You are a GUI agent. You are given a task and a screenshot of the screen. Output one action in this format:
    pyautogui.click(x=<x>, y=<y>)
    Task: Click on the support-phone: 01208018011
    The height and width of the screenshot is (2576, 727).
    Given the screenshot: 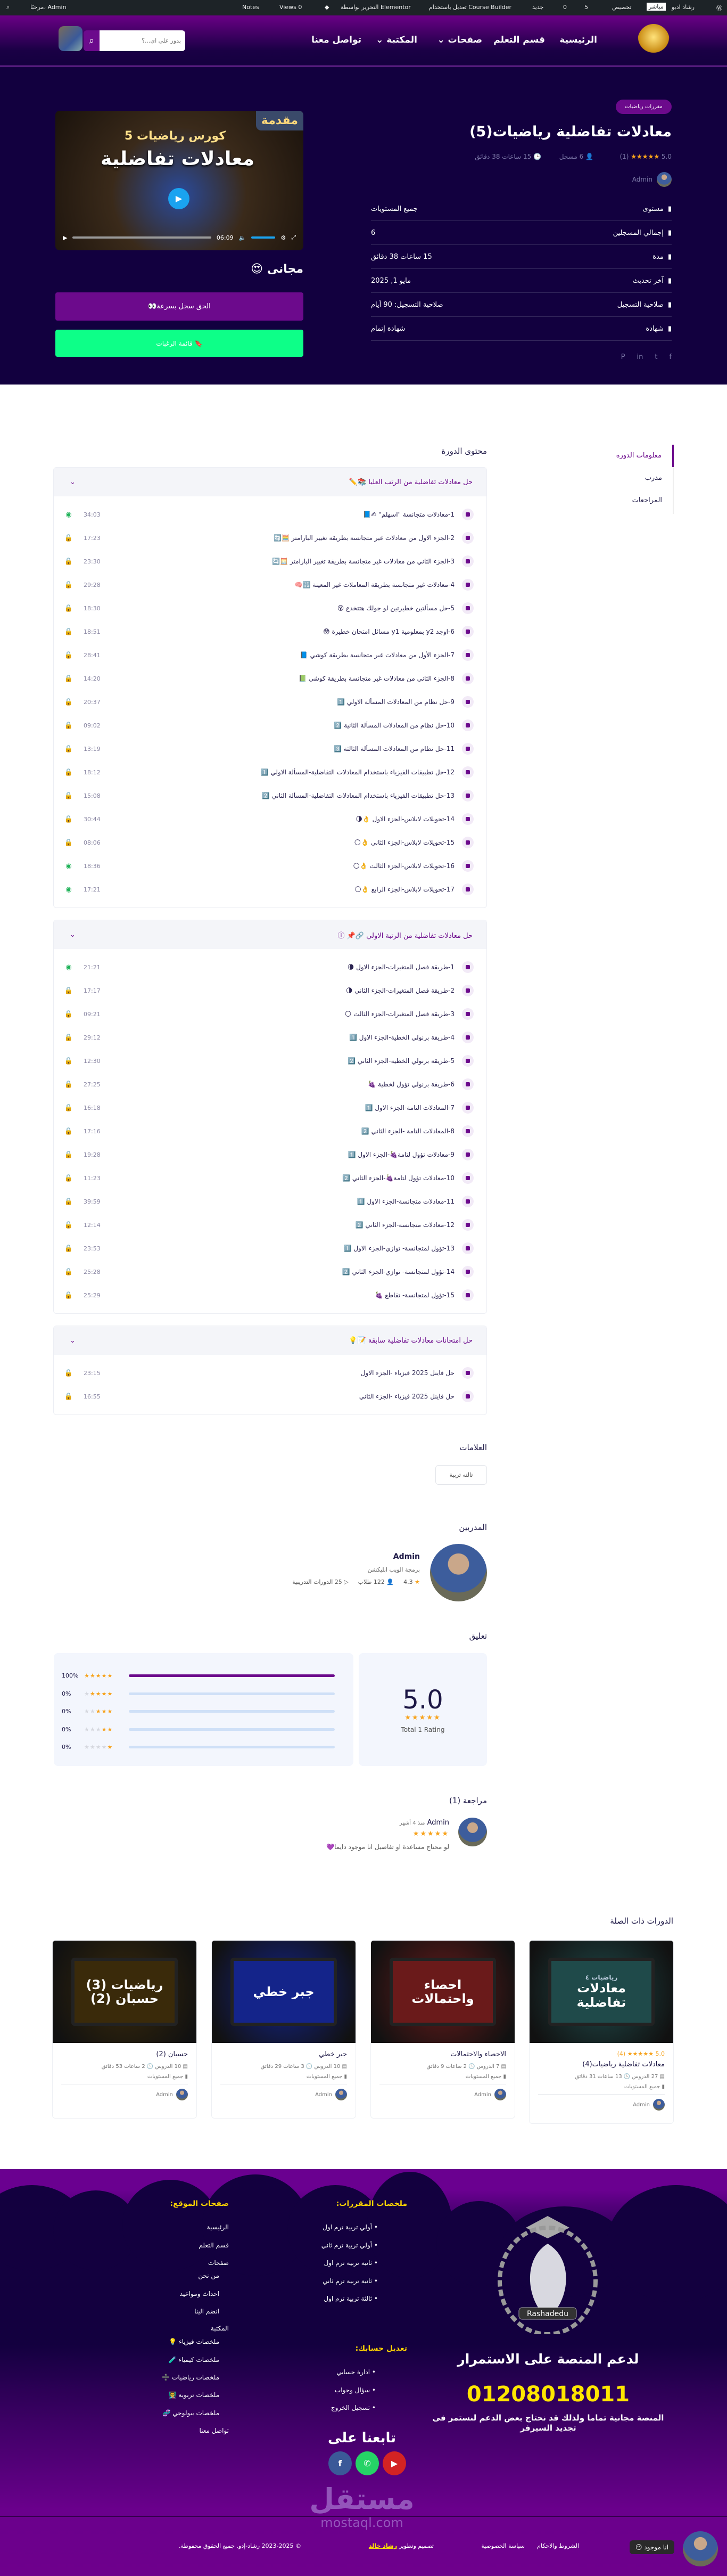 What is the action you would take?
    pyautogui.click(x=548, y=2394)
    